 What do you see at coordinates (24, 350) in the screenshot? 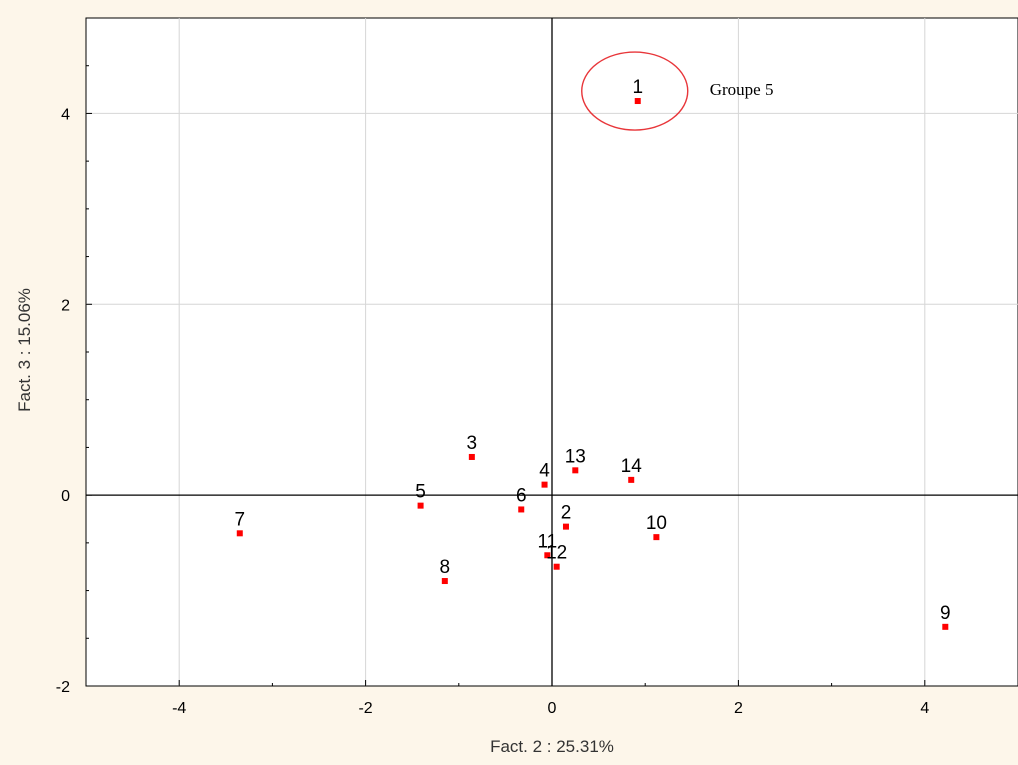
I see `y-axis-title: Fact. 3 : 15.06%` at bounding box center [24, 350].